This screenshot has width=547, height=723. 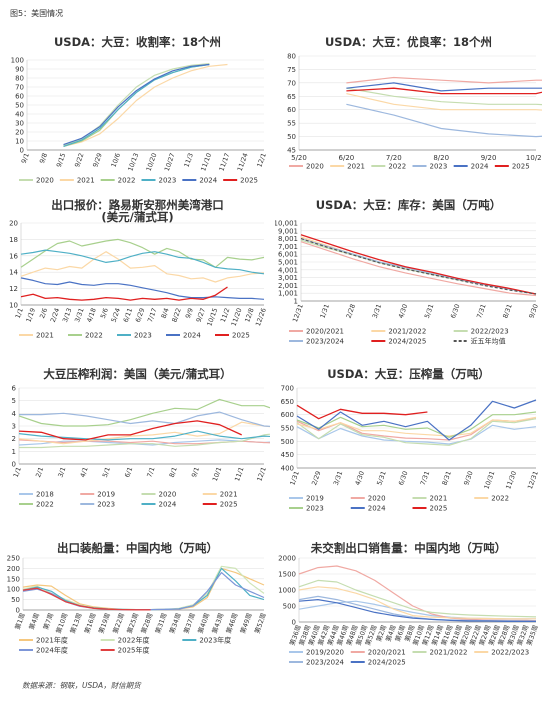 I want to click on x-tick-label: 6/30, so click(x=455, y=311).